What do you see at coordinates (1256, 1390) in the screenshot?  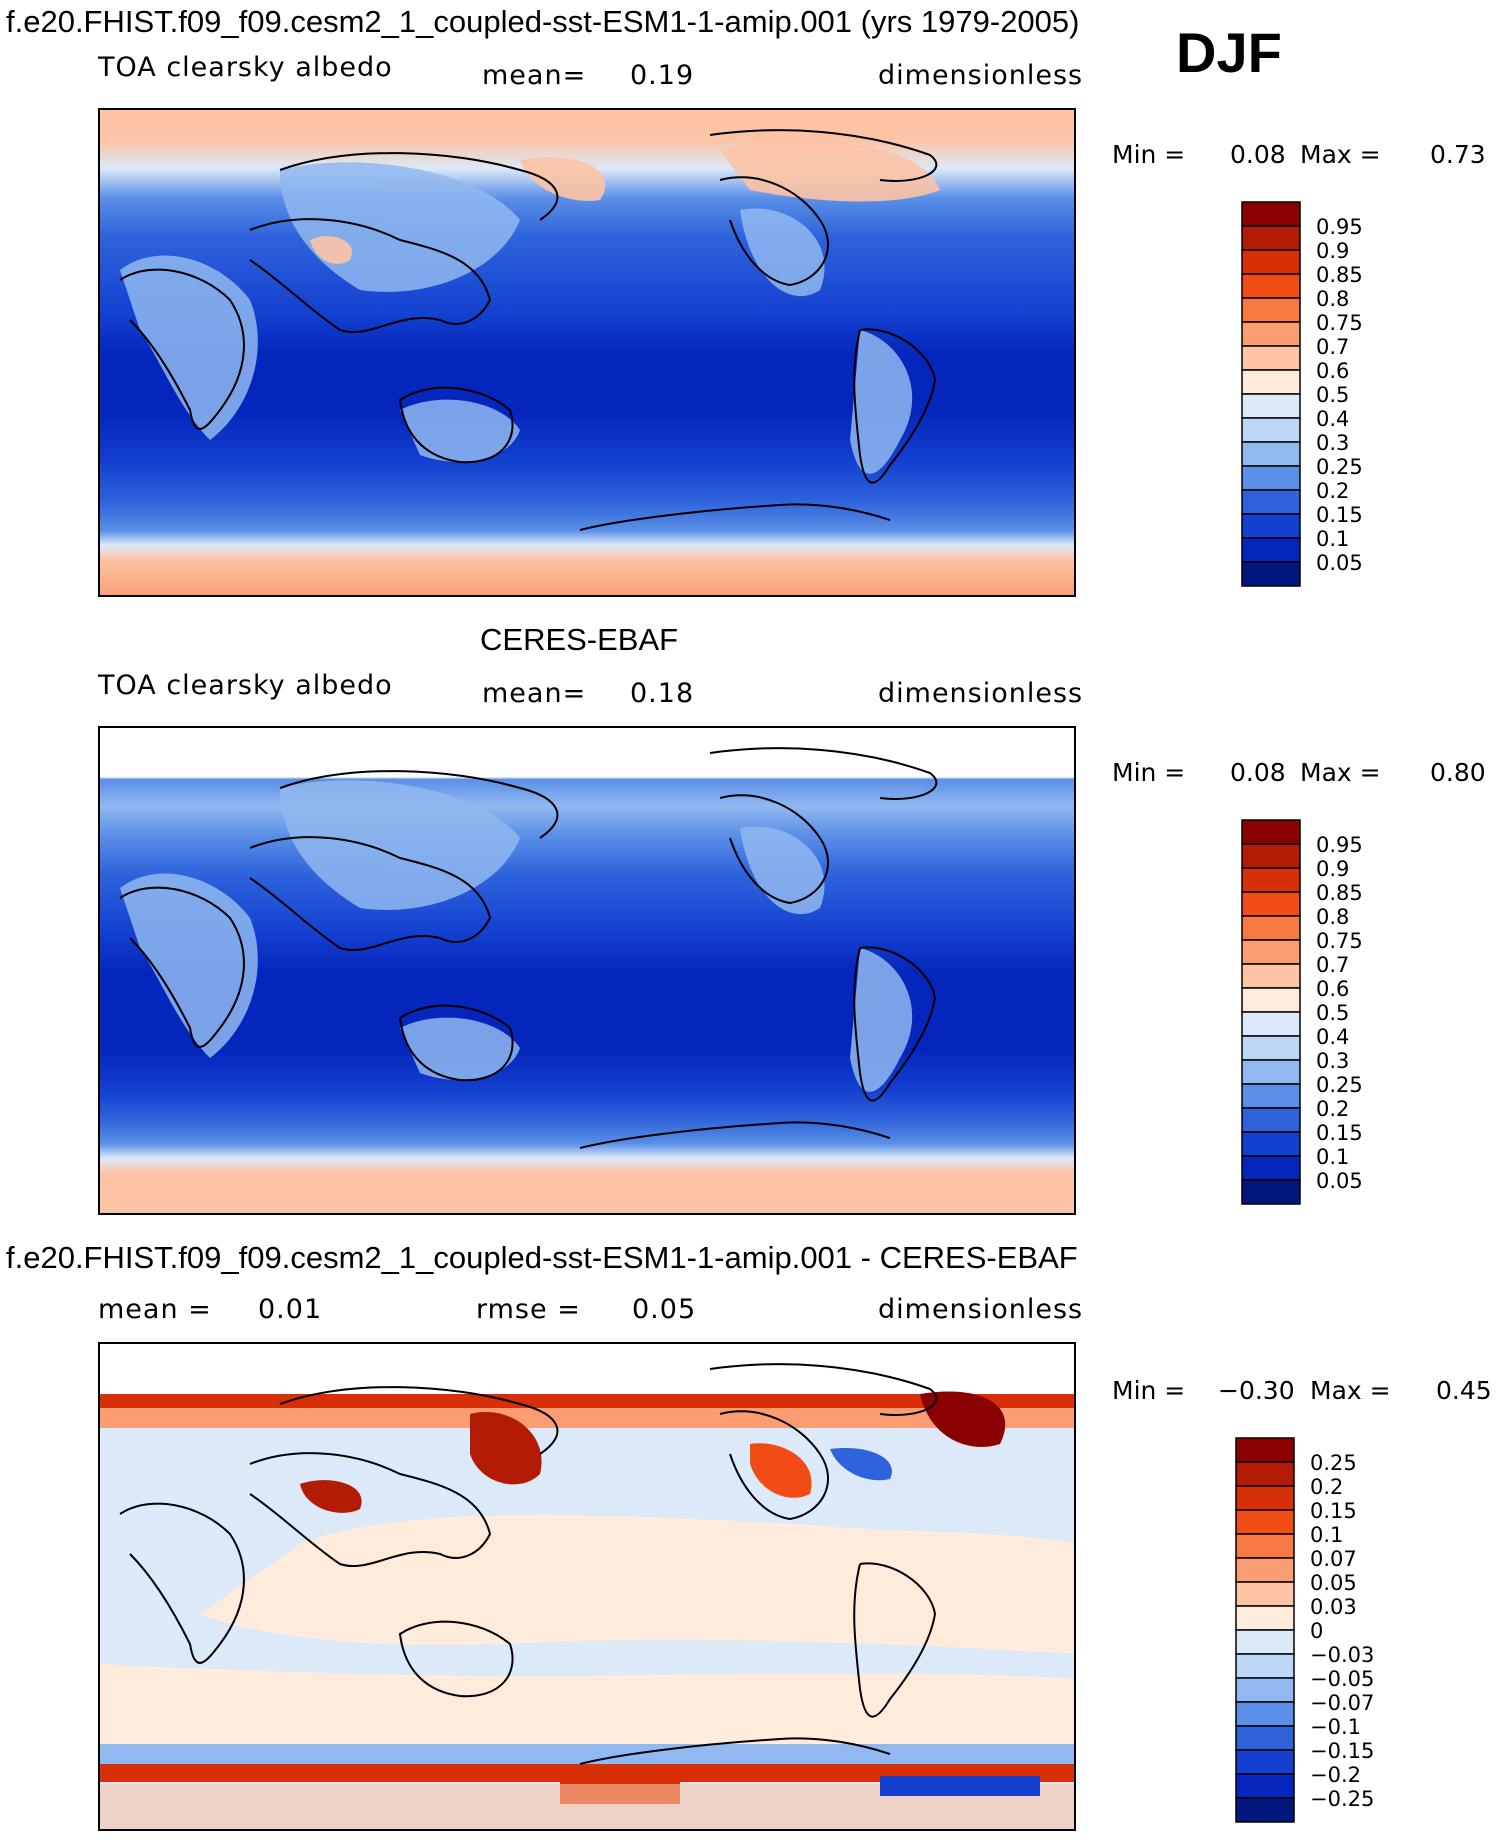 I see `panel3-min-value: −0.30` at bounding box center [1256, 1390].